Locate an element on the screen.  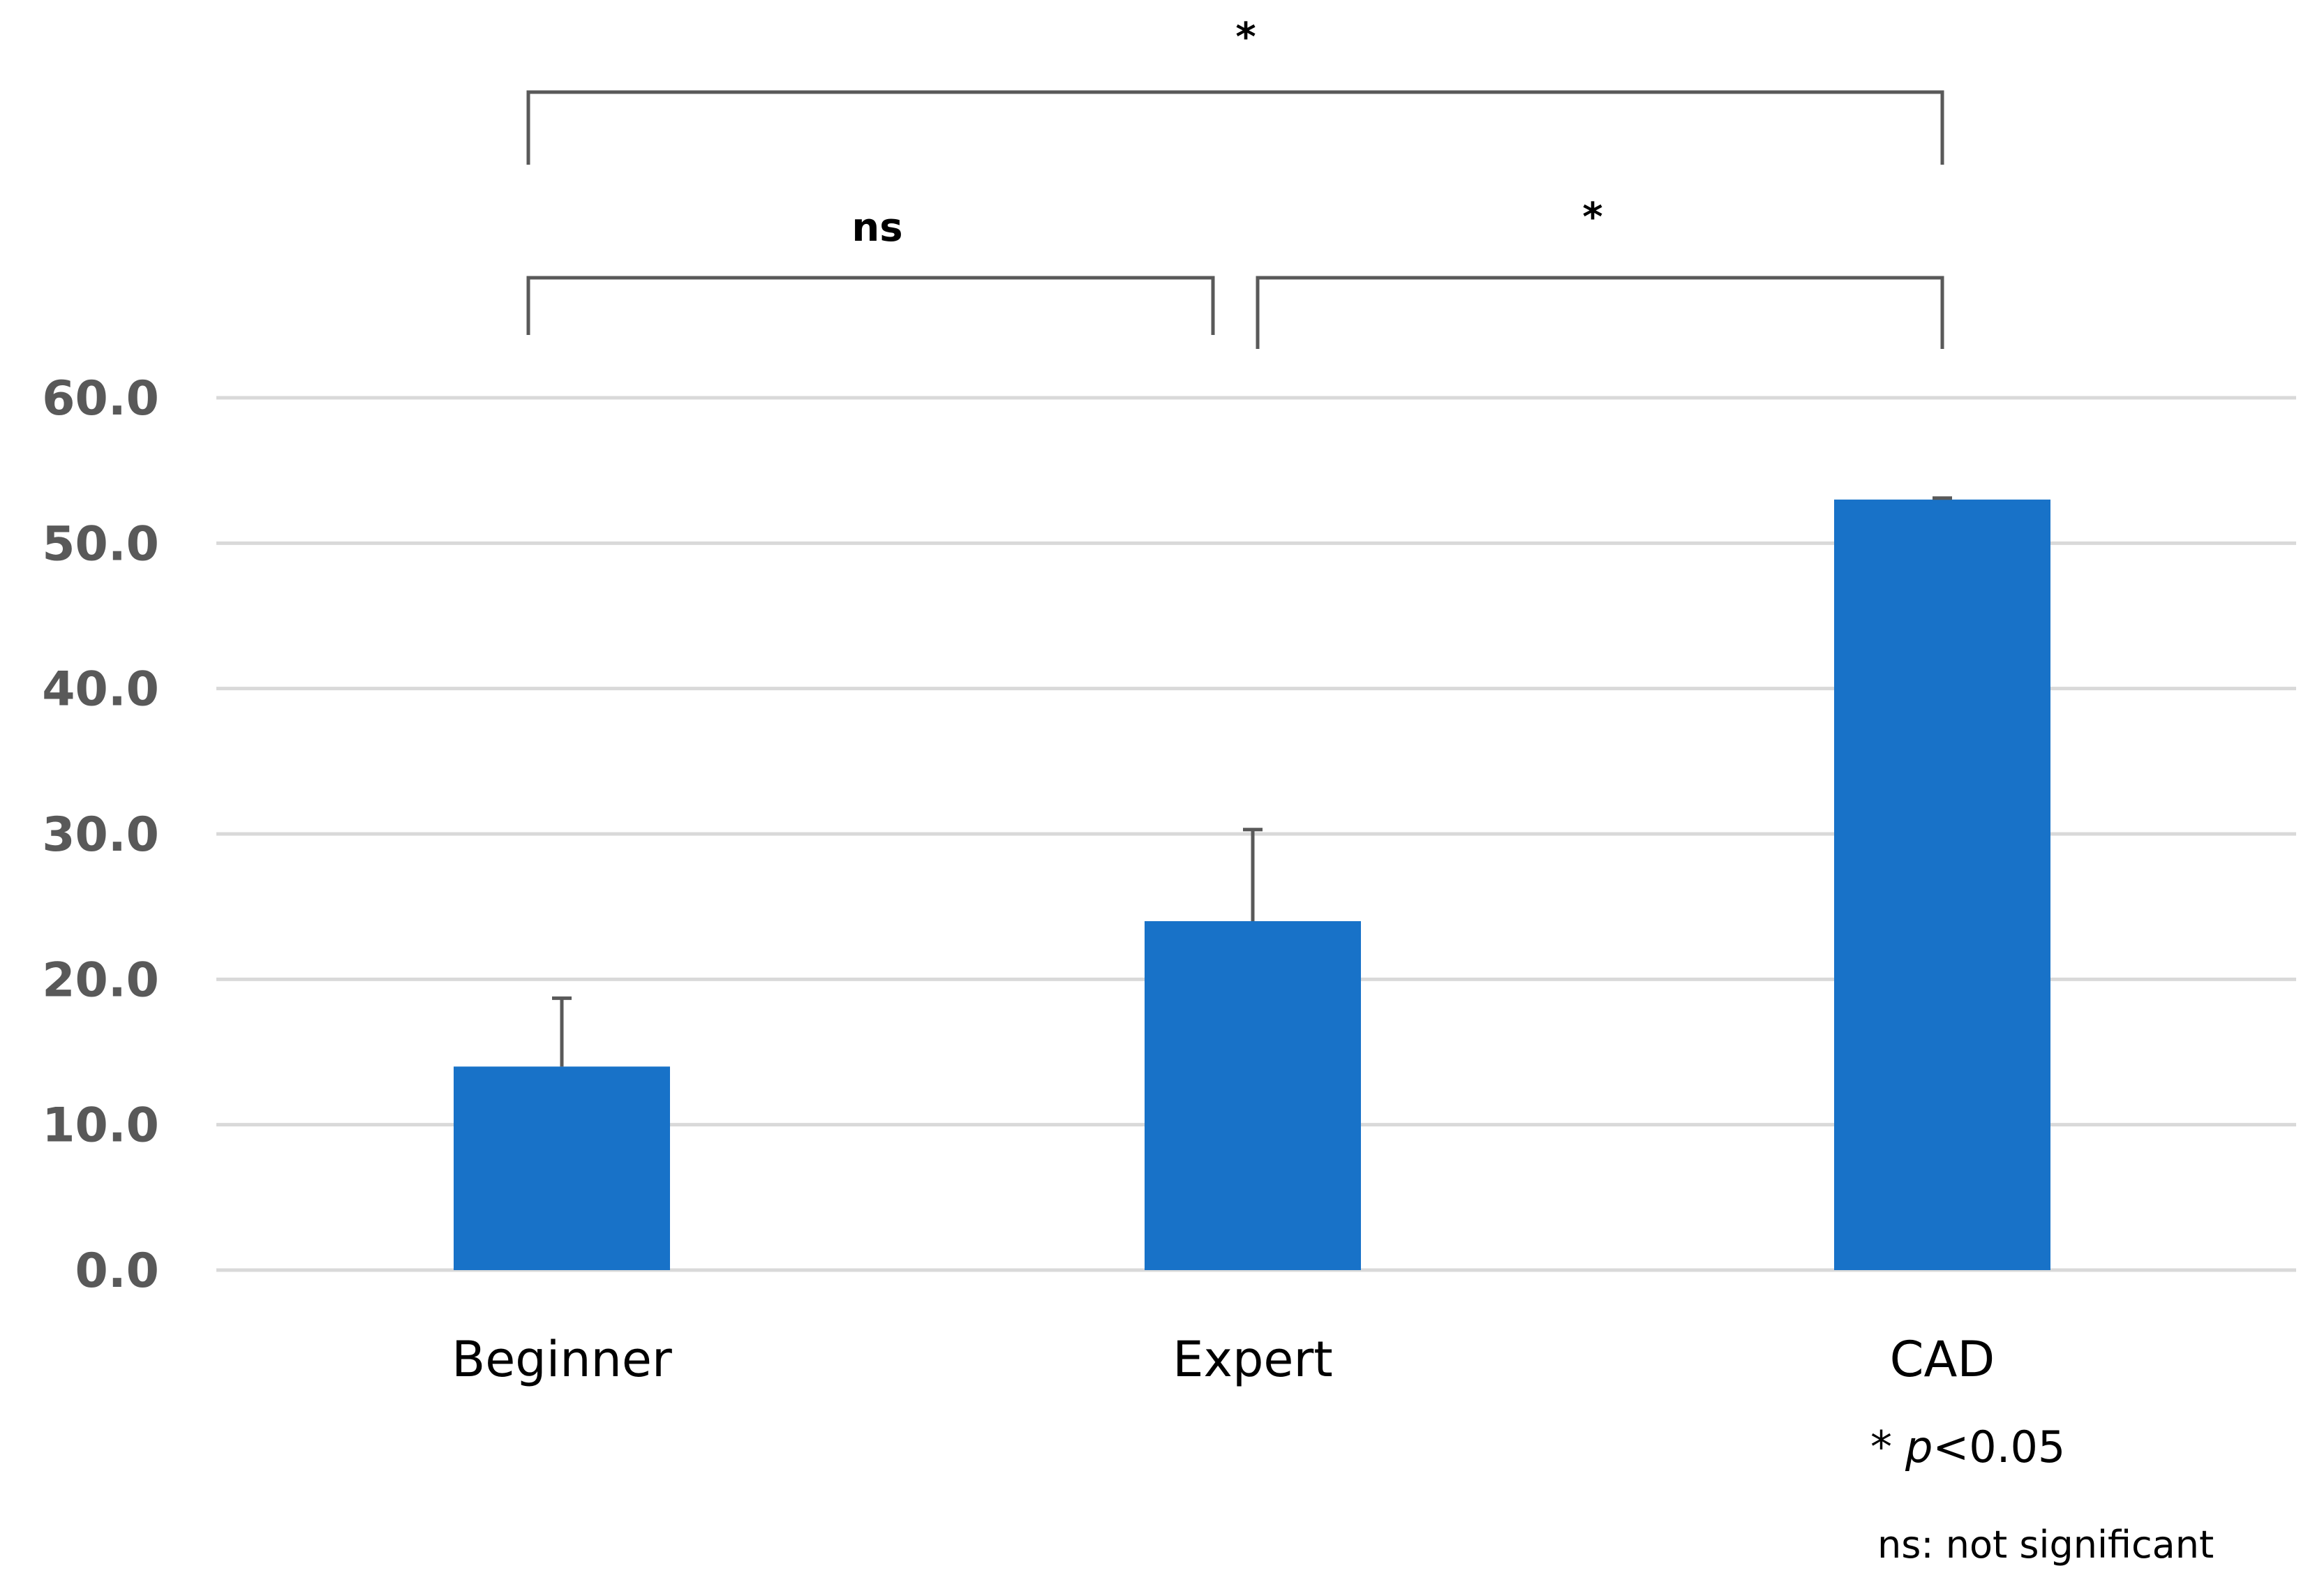
note-p-value: p<0.05 is located at coordinates (1985, 1447).